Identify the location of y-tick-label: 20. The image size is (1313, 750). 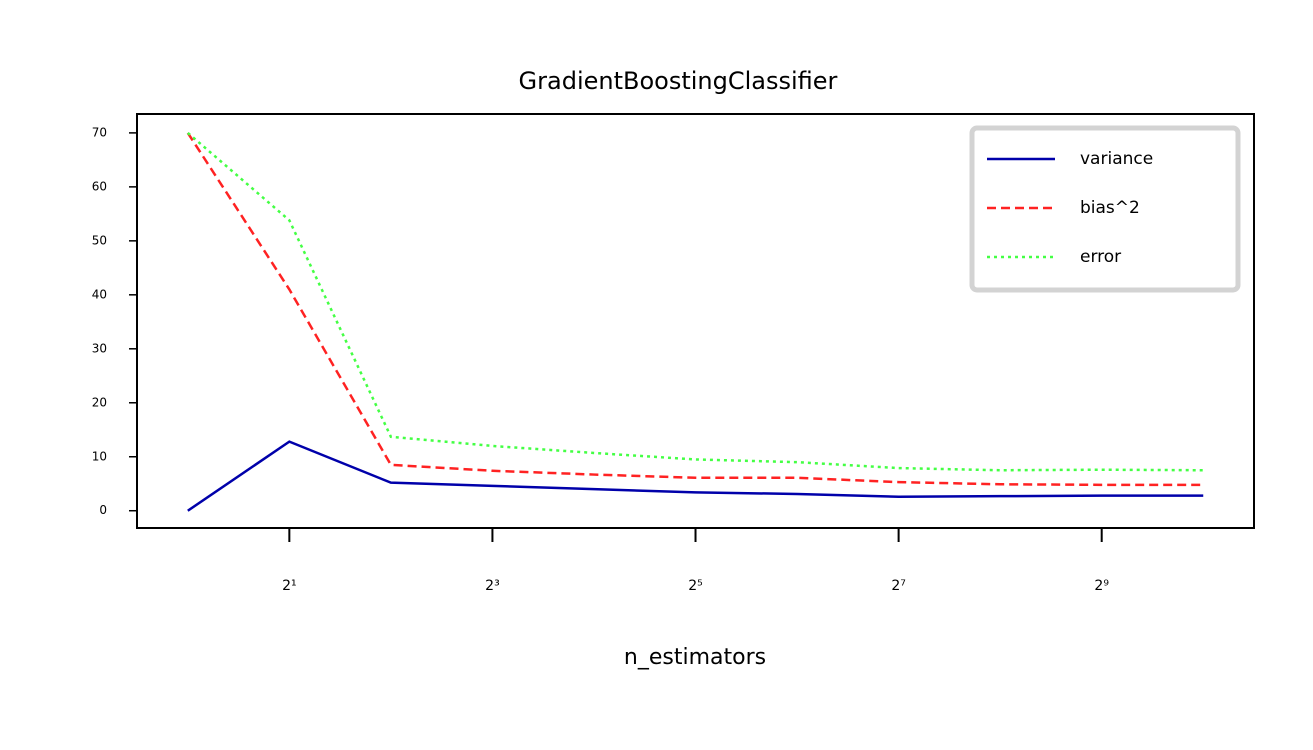
(99, 402).